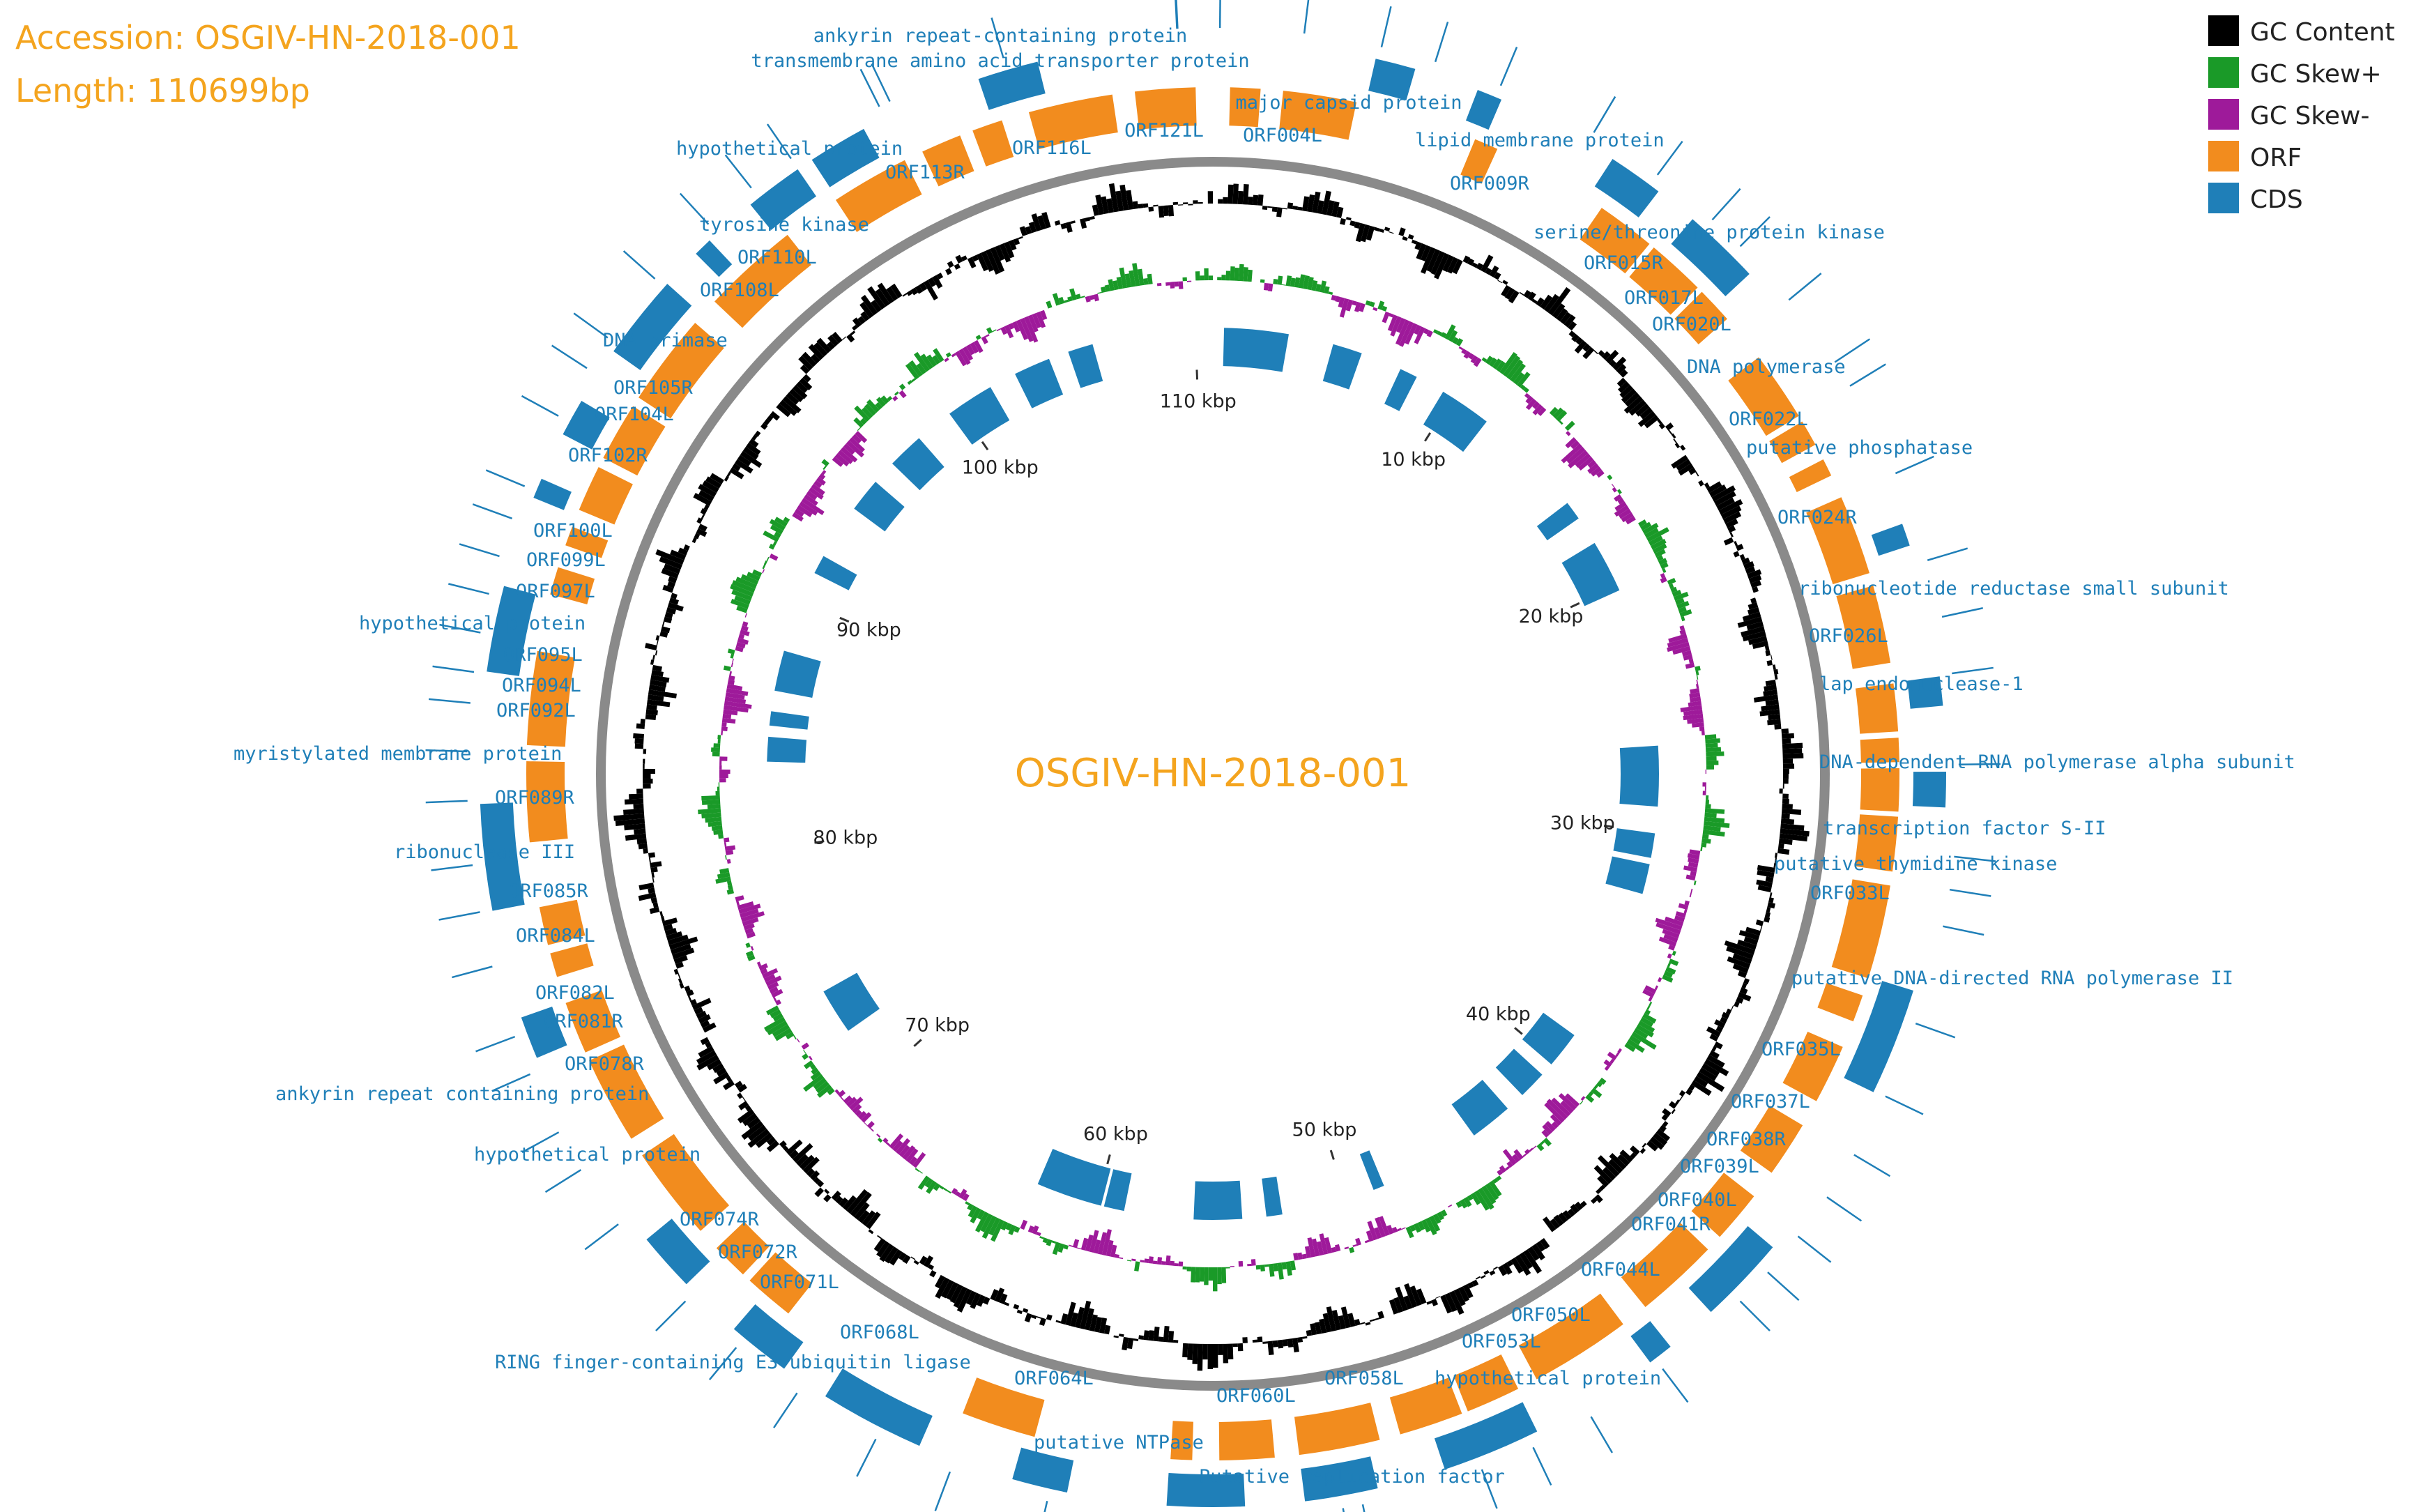  I want to click on kbp-label: 40 kbp, so click(1498, 1014).